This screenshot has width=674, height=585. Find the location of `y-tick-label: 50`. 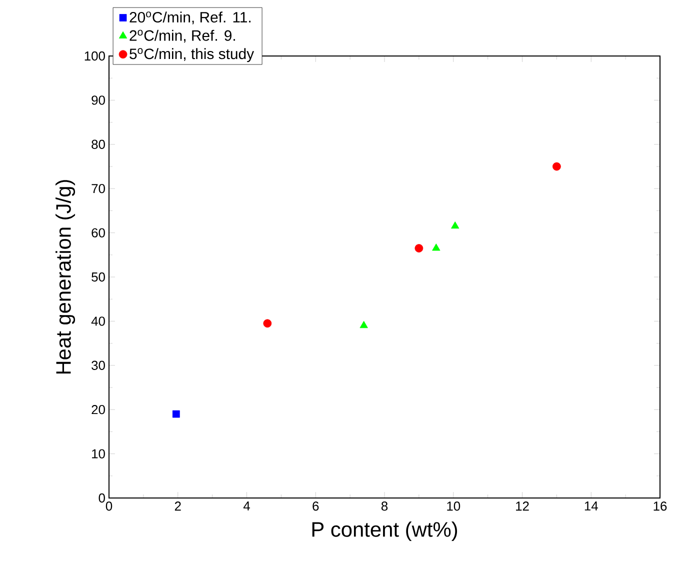

y-tick-label: 50 is located at coordinates (98, 277).